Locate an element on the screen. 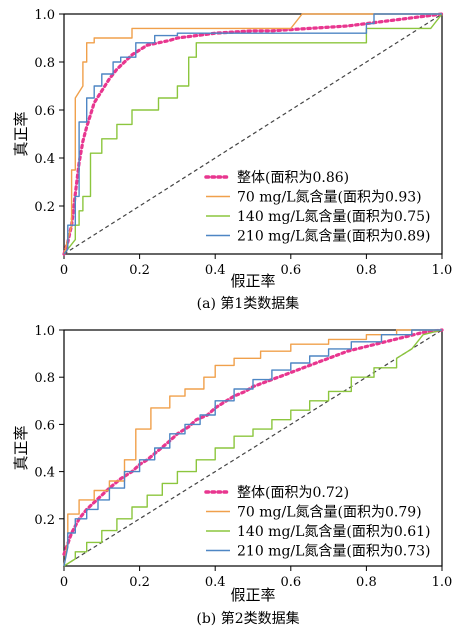  chart-b-y-tick-label: 0.2 is located at coordinates (44, 520).